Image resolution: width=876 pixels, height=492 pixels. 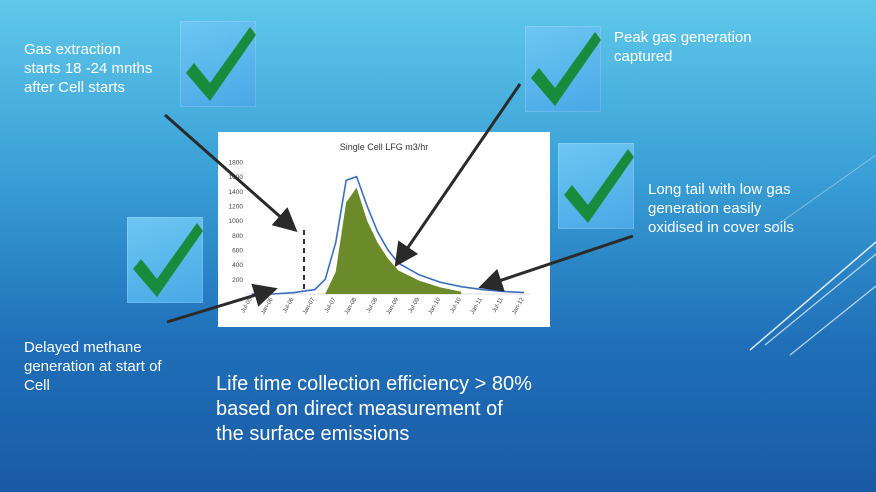 I want to click on y-tick-label: 600, so click(x=237, y=251).